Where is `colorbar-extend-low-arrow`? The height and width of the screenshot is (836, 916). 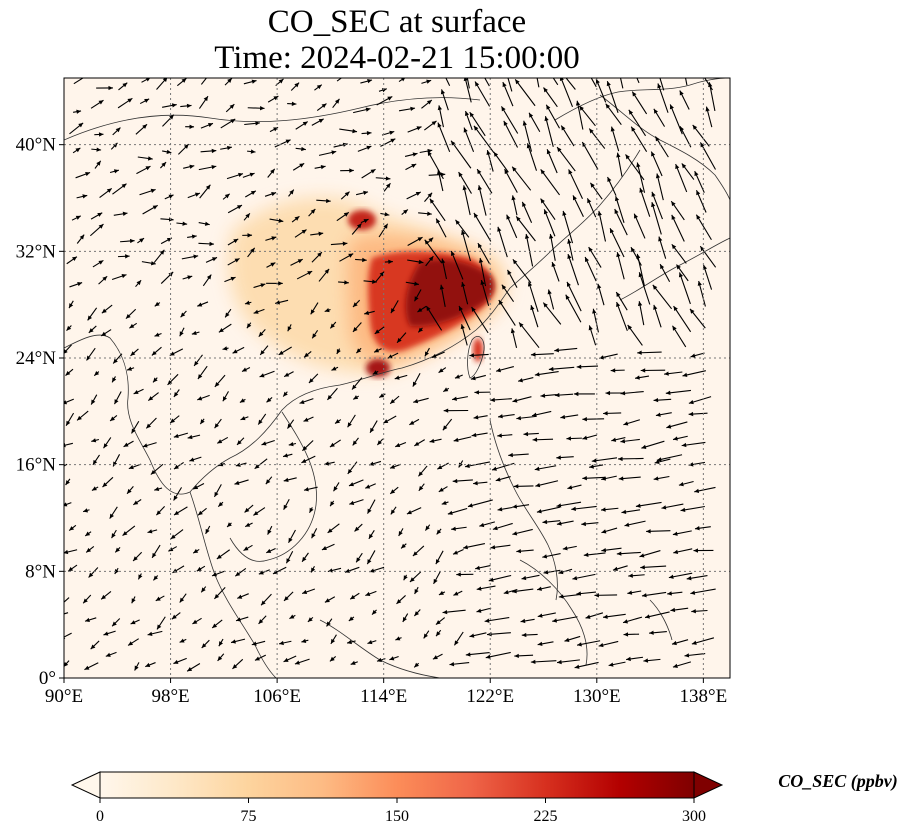 colorbar-extend-low-arrow is located at coordinates (85, 785).